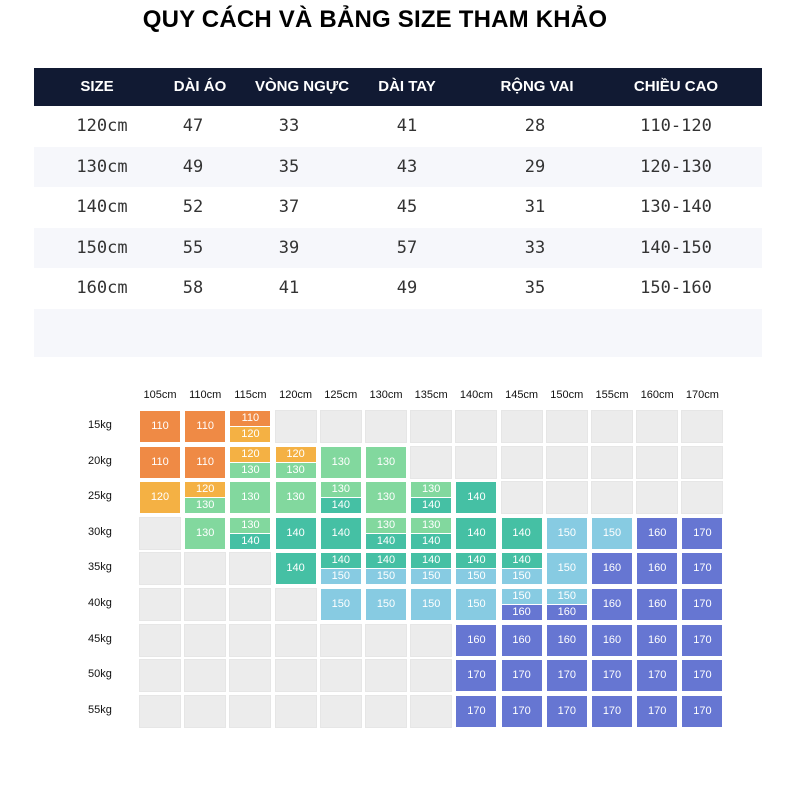 The height and width of the screenshot is (790, 790). Describe the element at coordinates (676, 166) in the screenshot. I see `table-cell: 120-130` at that location.